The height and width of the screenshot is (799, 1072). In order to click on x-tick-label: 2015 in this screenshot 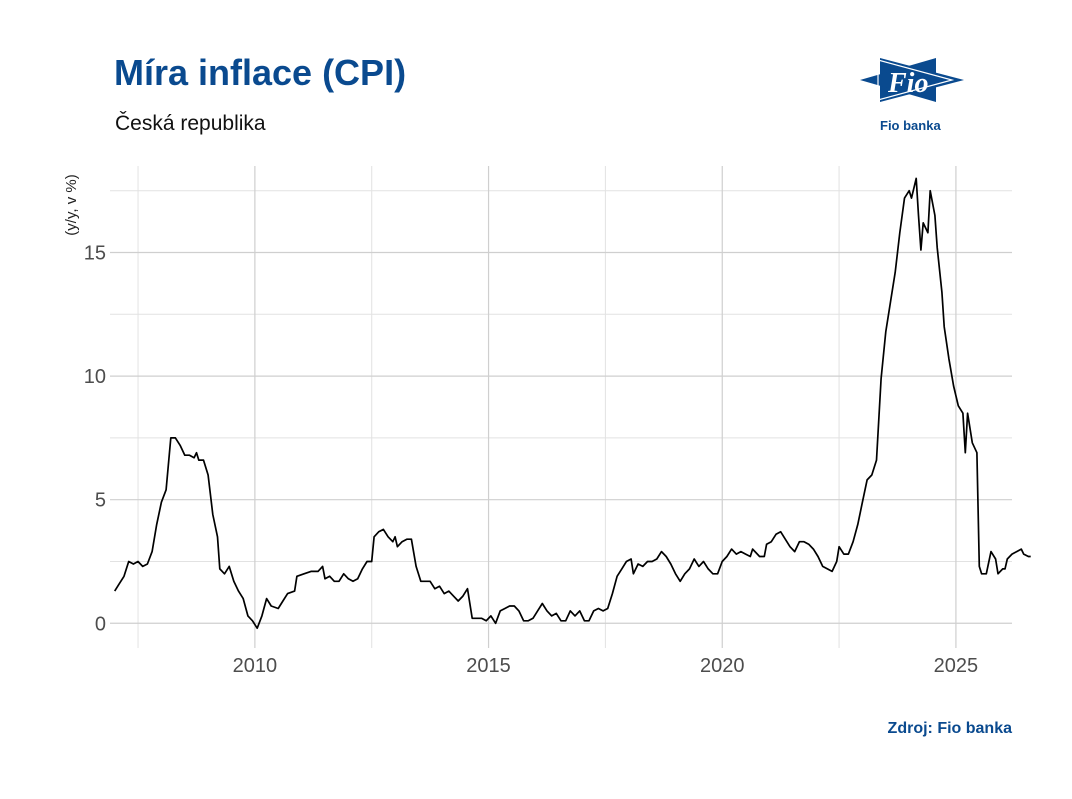, I will do `click(488, 666)`.